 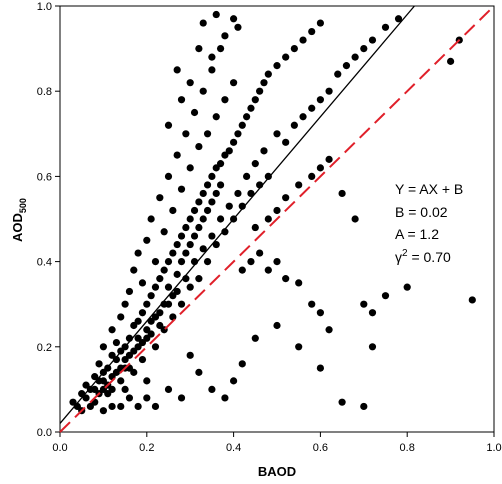 What do you see at coordinates (417, 234) in the screenshot?
I see `equation-line-3: A = 1.2` at bounding box center [417, 234].